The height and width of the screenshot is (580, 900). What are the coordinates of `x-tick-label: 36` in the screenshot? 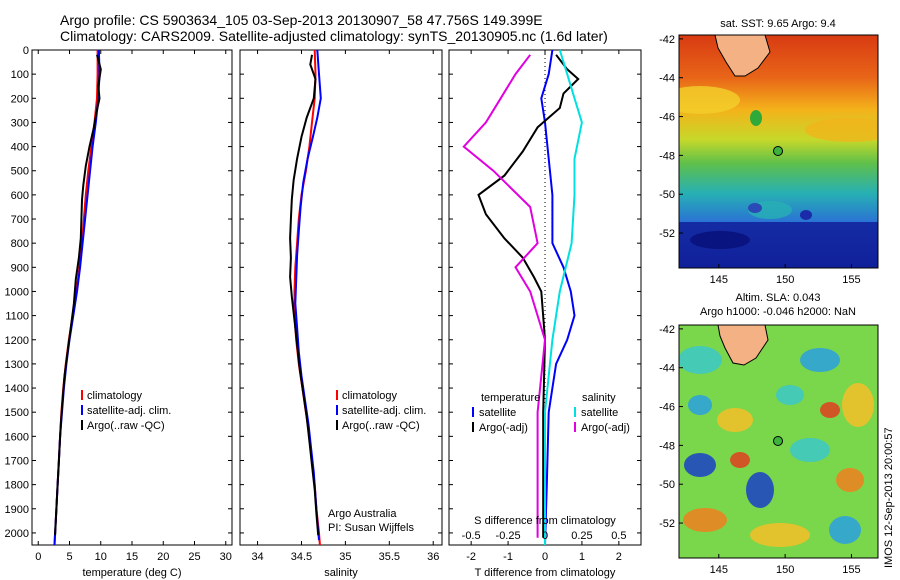 It's located at (433, 557).